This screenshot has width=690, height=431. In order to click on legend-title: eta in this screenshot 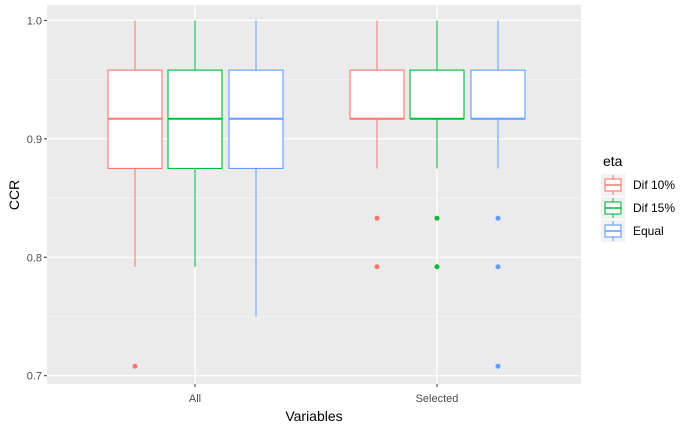, I will do `click(613, 161)`.